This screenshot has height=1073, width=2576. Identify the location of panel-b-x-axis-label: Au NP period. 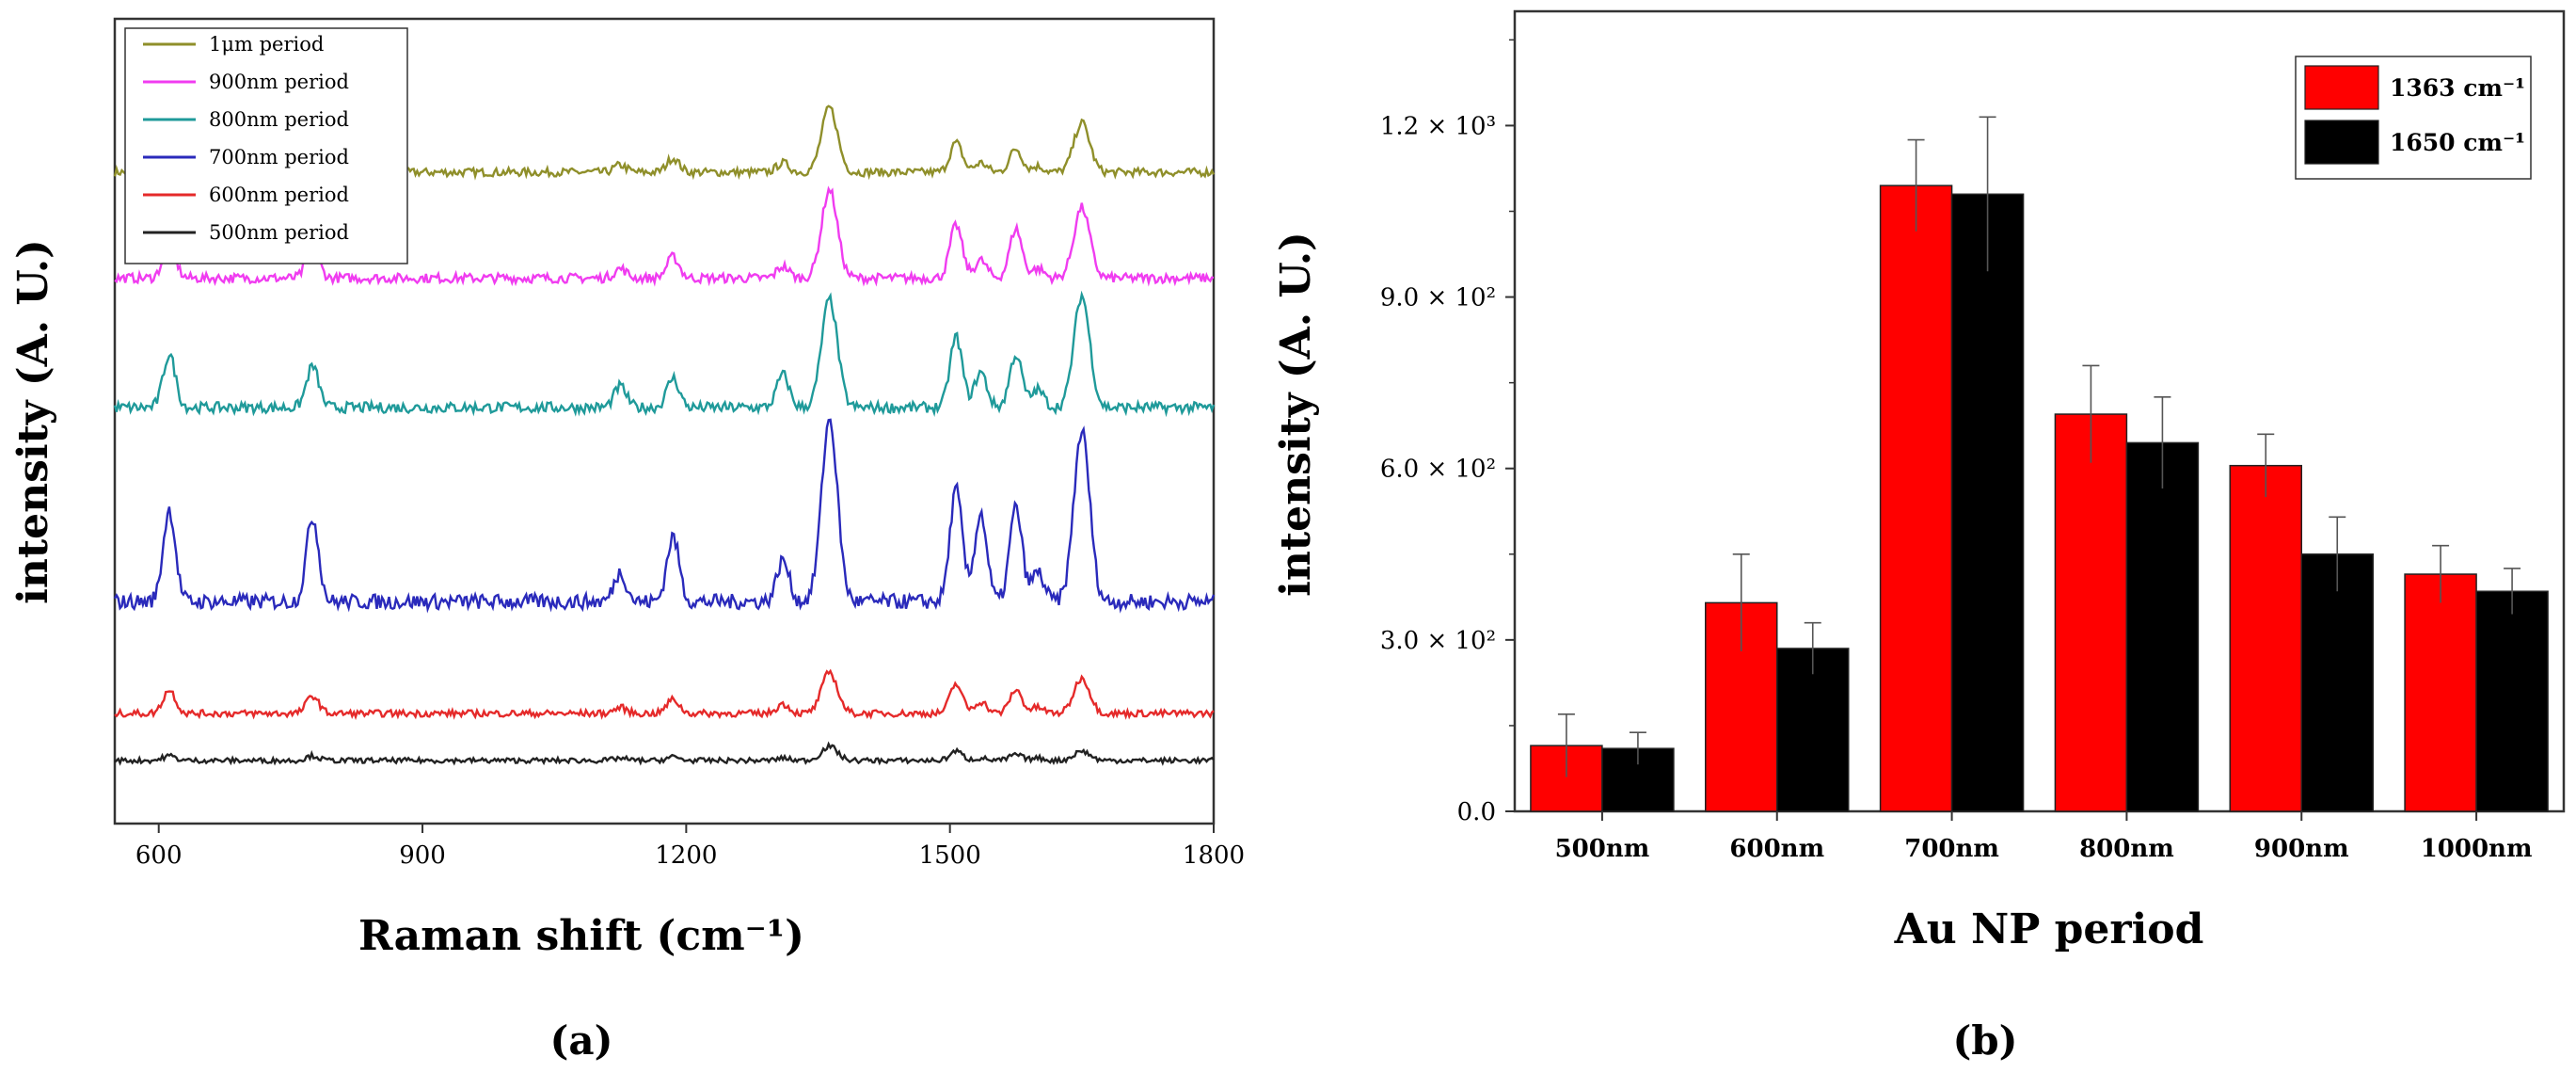
(2049, 929).